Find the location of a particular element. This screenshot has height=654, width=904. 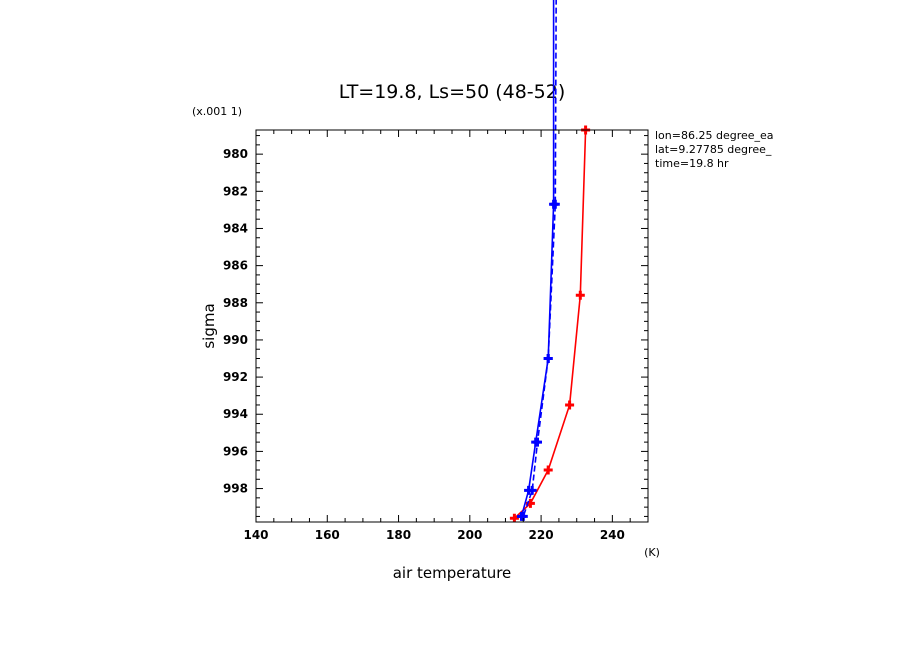

y-tick-label: 982 is located at coordinates (235, 191).